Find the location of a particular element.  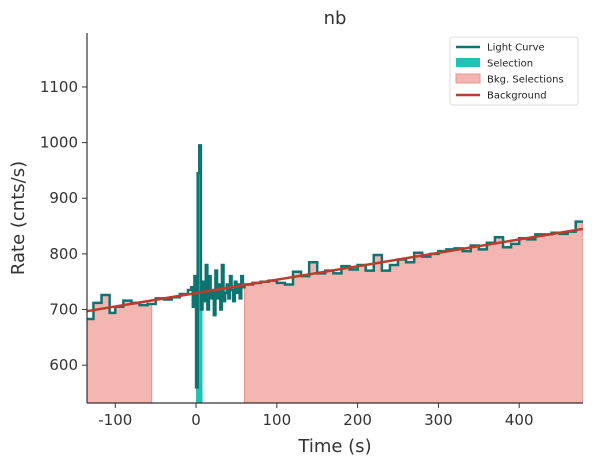

legend-label: Light Curve is located at coordinates (516, 48).